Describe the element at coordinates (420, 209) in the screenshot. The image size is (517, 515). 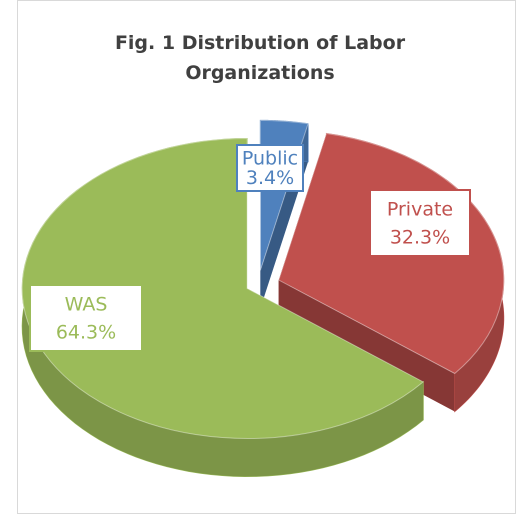
I see `category-label: Private` at that location.